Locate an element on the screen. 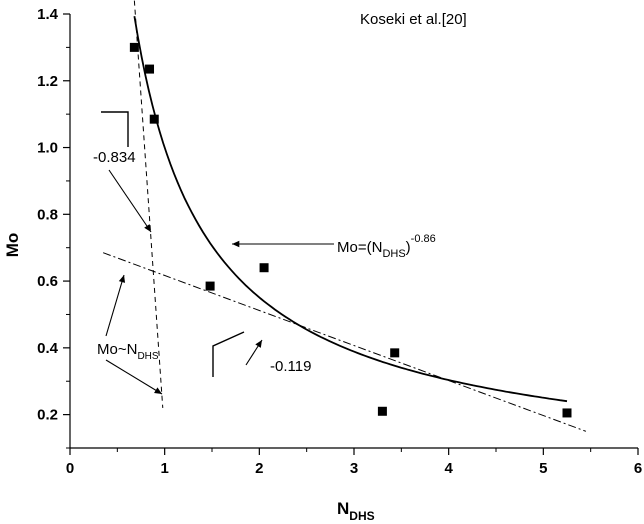 The width and height of the screenshot is (644, 524). x-tick-label: 2 is located at coordinates (259, 468).